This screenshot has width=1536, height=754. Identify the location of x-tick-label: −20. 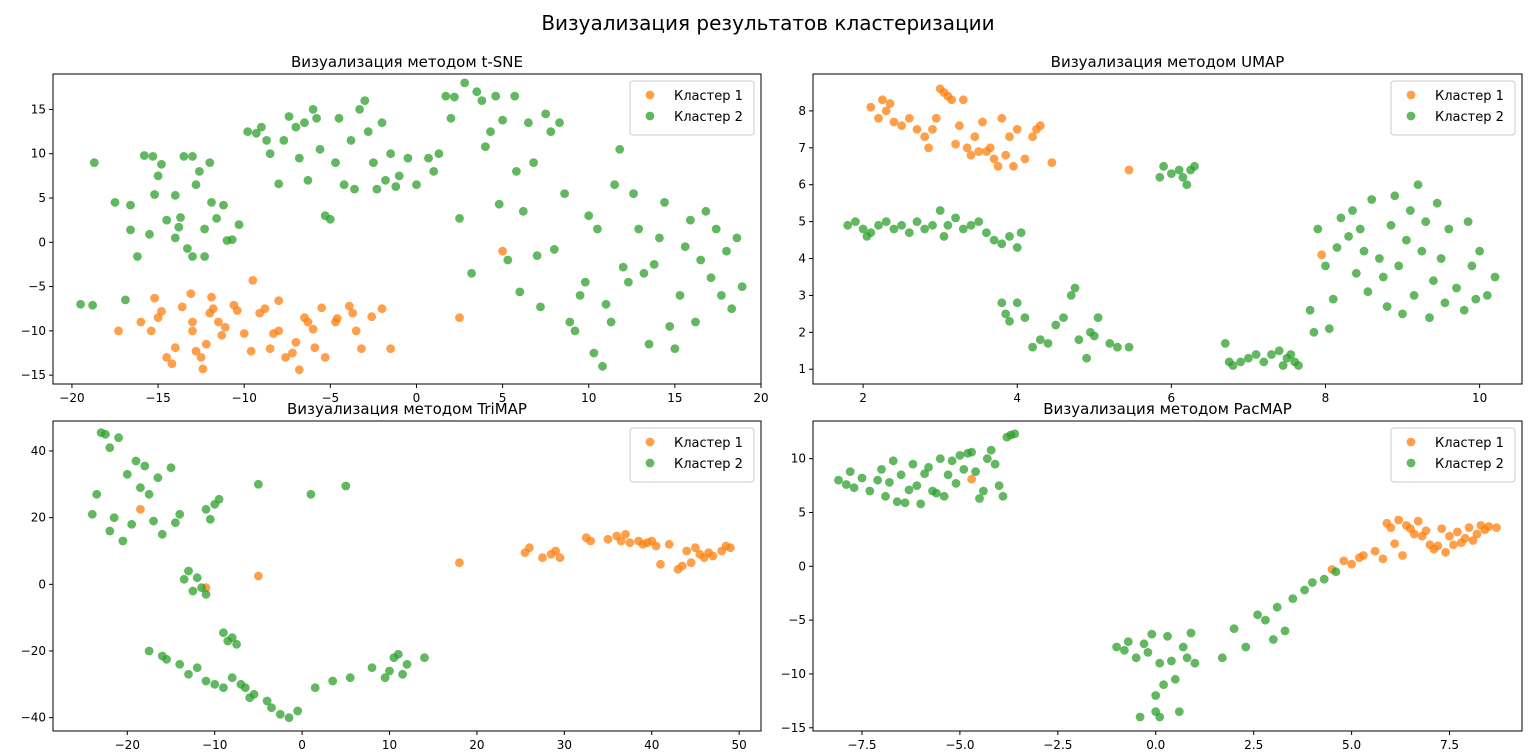
(71, 398).